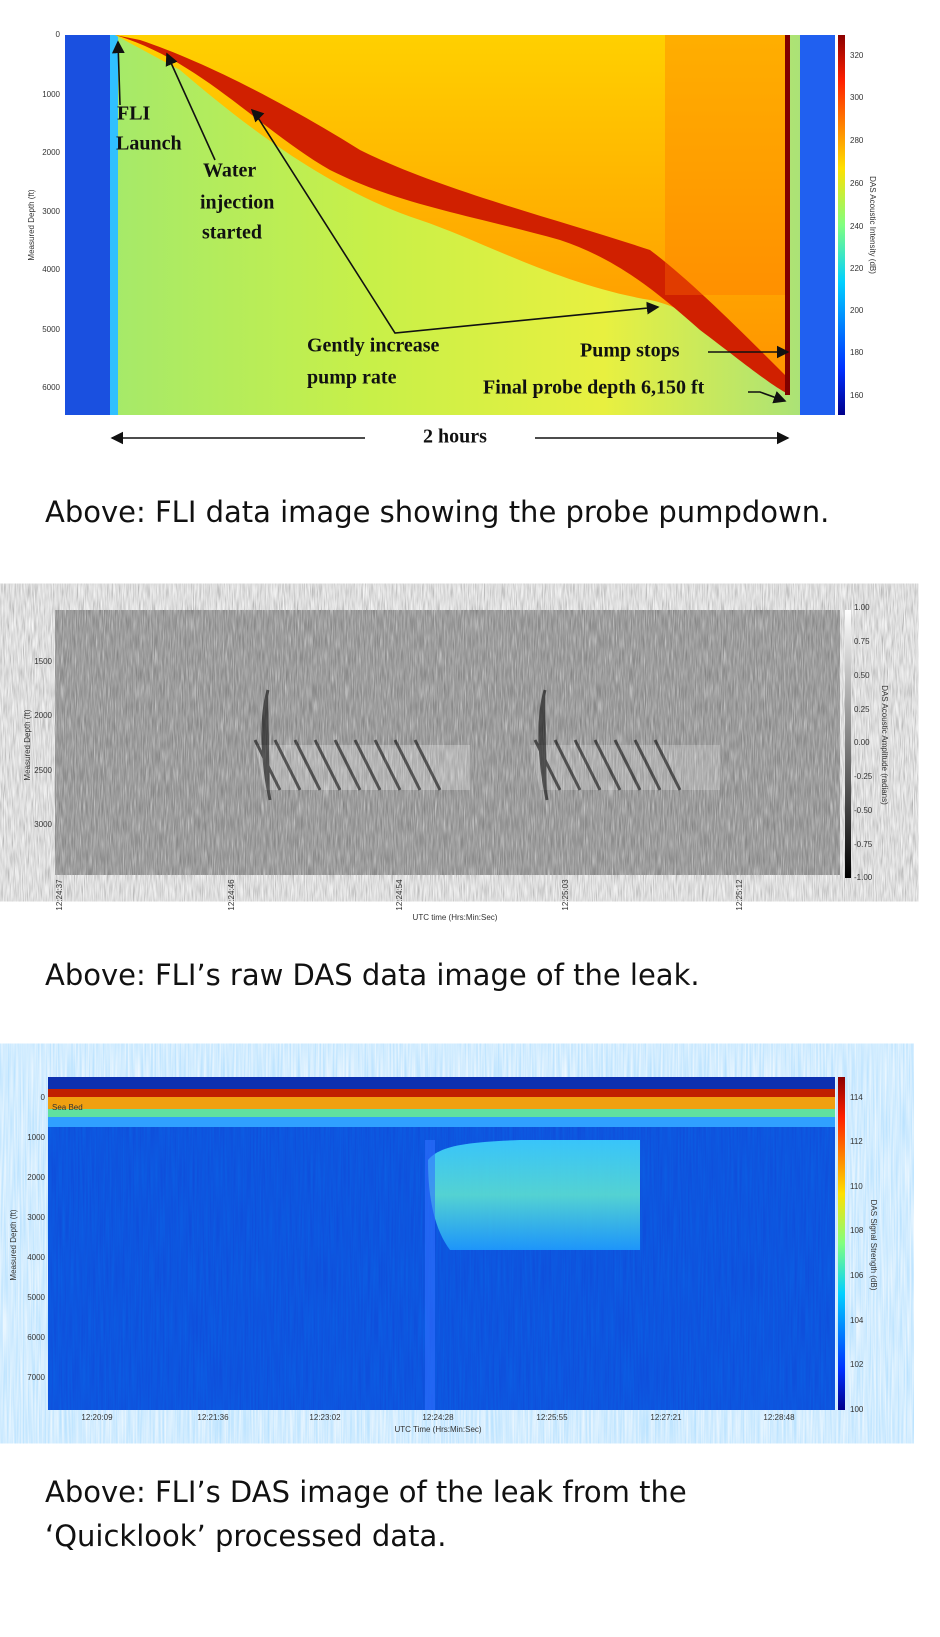 Image resolution: width=940 pixels, height=1637 pixels. What do you see at coordinates (134, 114) in the screenshot?
I see `annotation: FLI` at bounding box center [134, 114].